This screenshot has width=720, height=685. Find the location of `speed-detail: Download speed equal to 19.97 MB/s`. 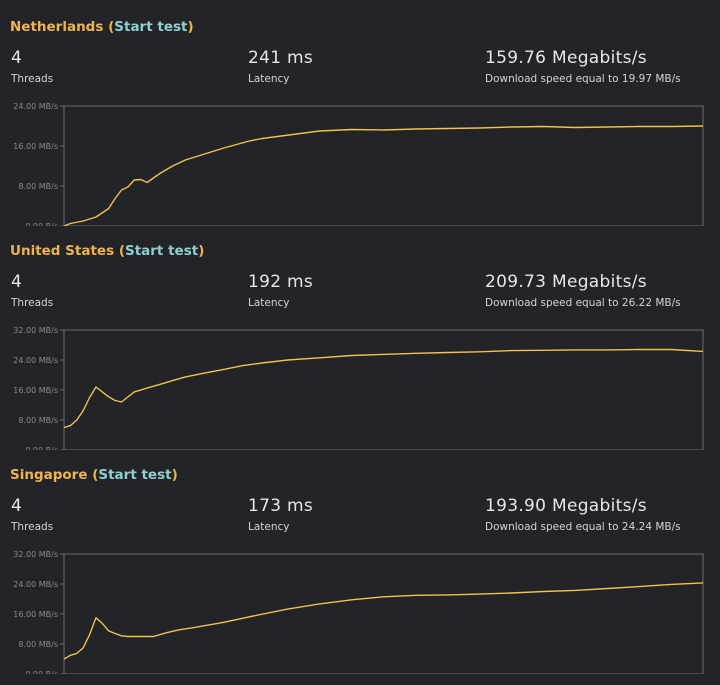

speed-detail: Download speed equal to 19.97 MB/s is located at coordinates (583, 79).